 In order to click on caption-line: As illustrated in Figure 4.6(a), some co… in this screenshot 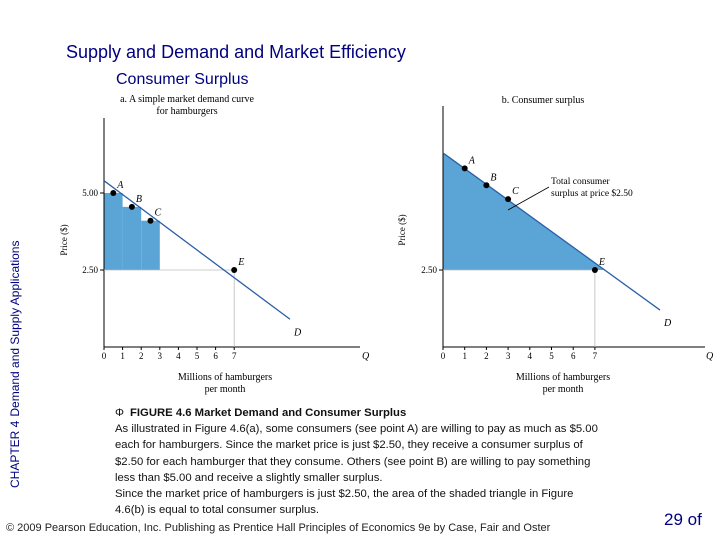, I will do `click(356, 429)`.